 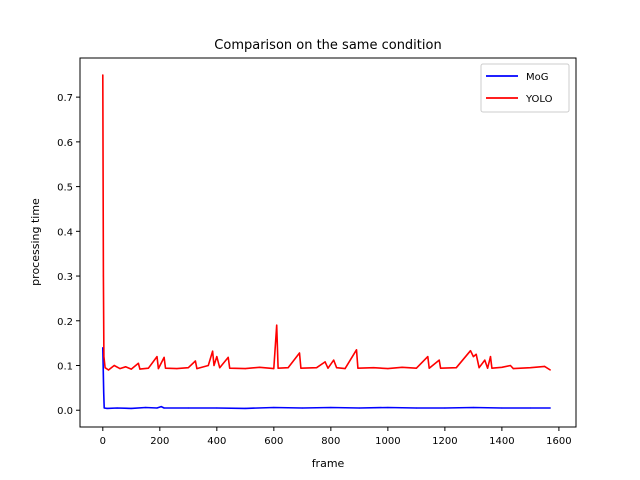 What do you see at coordinates (501, 441) in the screenshot?
I see `x-tick-label: 1400` at bounding box center [501, 441].